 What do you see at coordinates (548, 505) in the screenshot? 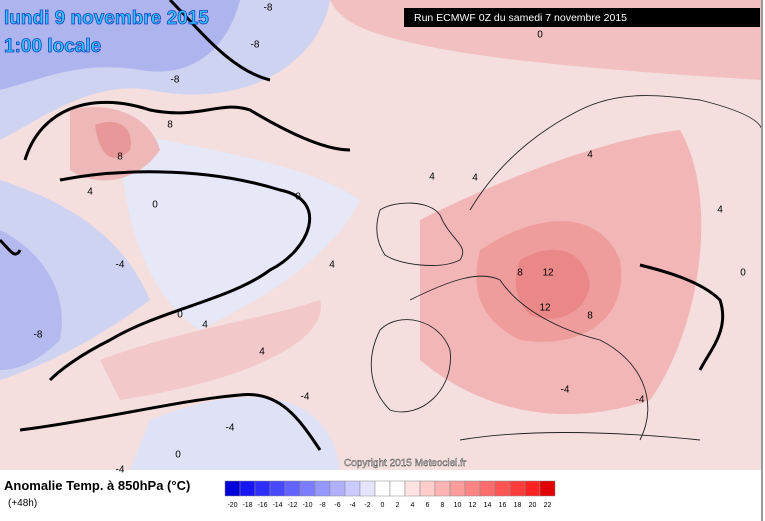
I see `colorbar-label: 22` at bounding box center [548, 505].